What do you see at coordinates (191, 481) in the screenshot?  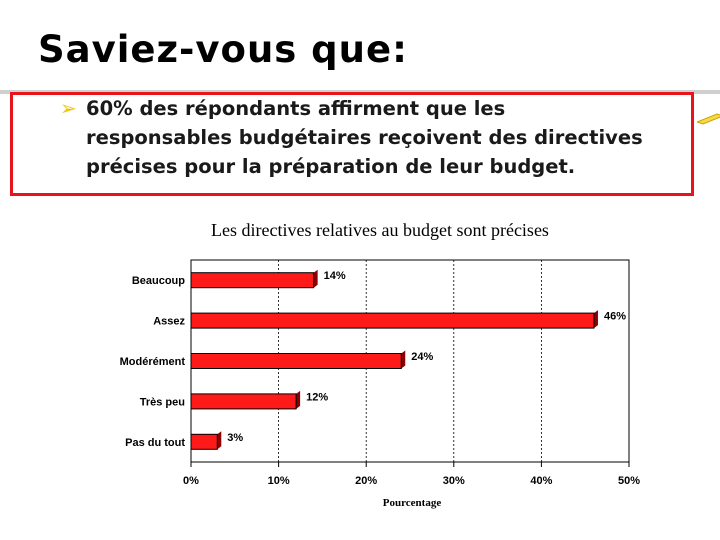 I see `x-tick-label: 0%` at bounding box center [191, 481].